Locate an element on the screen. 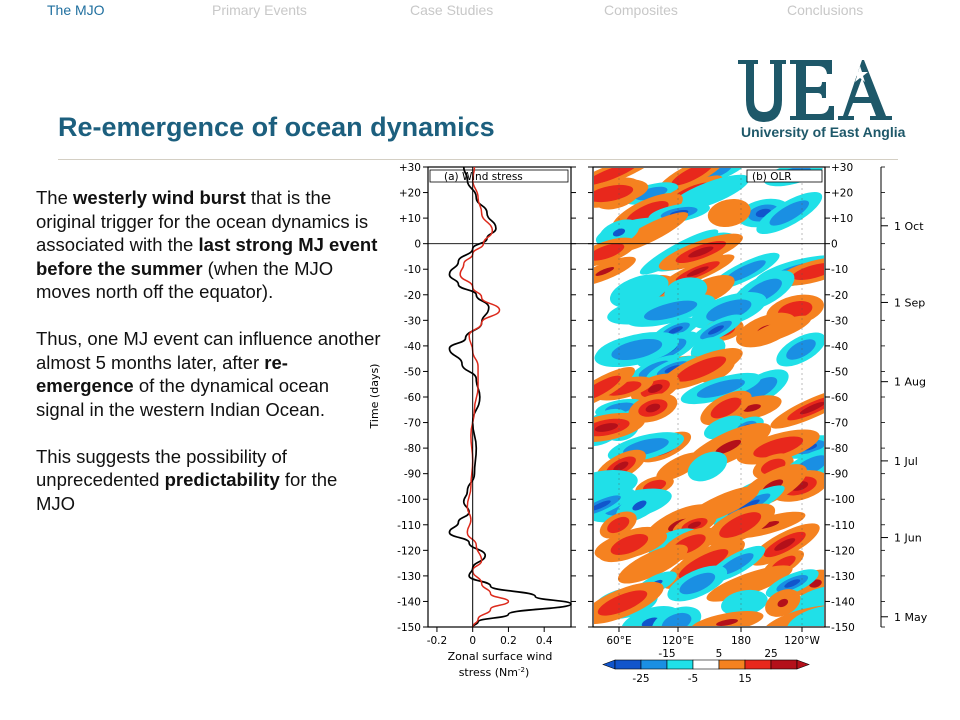 Image resolution: width=960 pixels, height=720 pixels. panel-a-label: (a) Wind stress is located at coordinates (483, 177).